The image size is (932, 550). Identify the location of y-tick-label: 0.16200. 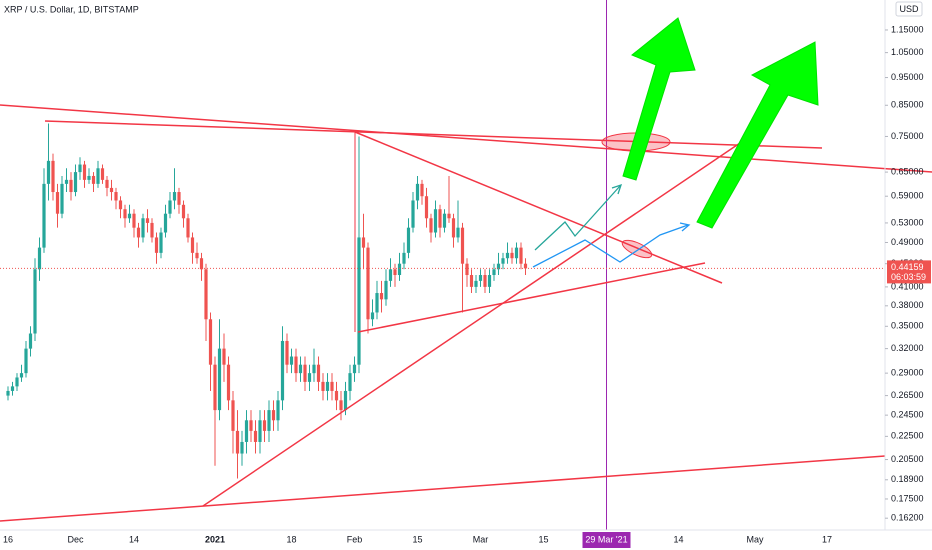
(907, 518).